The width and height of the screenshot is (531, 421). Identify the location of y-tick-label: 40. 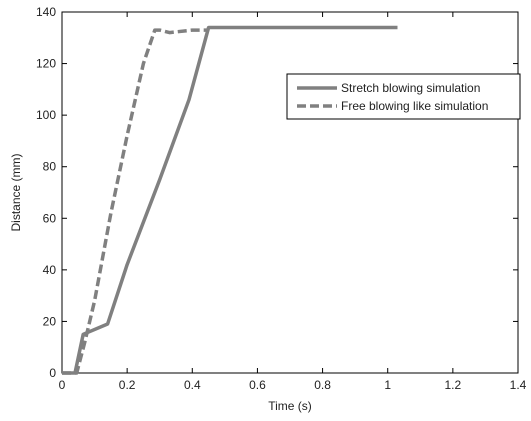
(50, 270).